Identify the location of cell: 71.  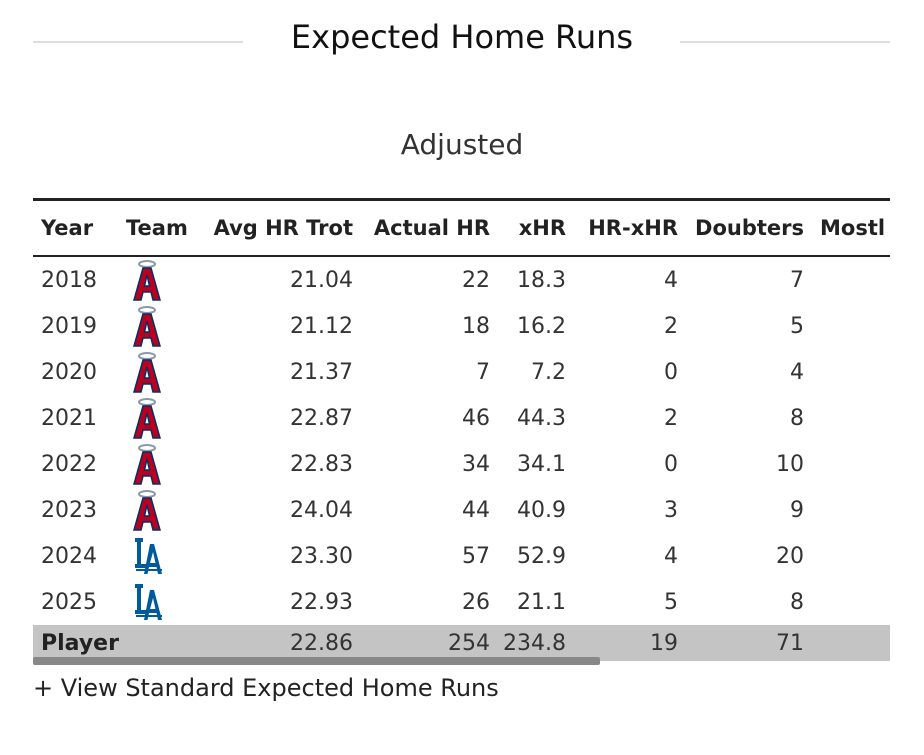
(749, 643).